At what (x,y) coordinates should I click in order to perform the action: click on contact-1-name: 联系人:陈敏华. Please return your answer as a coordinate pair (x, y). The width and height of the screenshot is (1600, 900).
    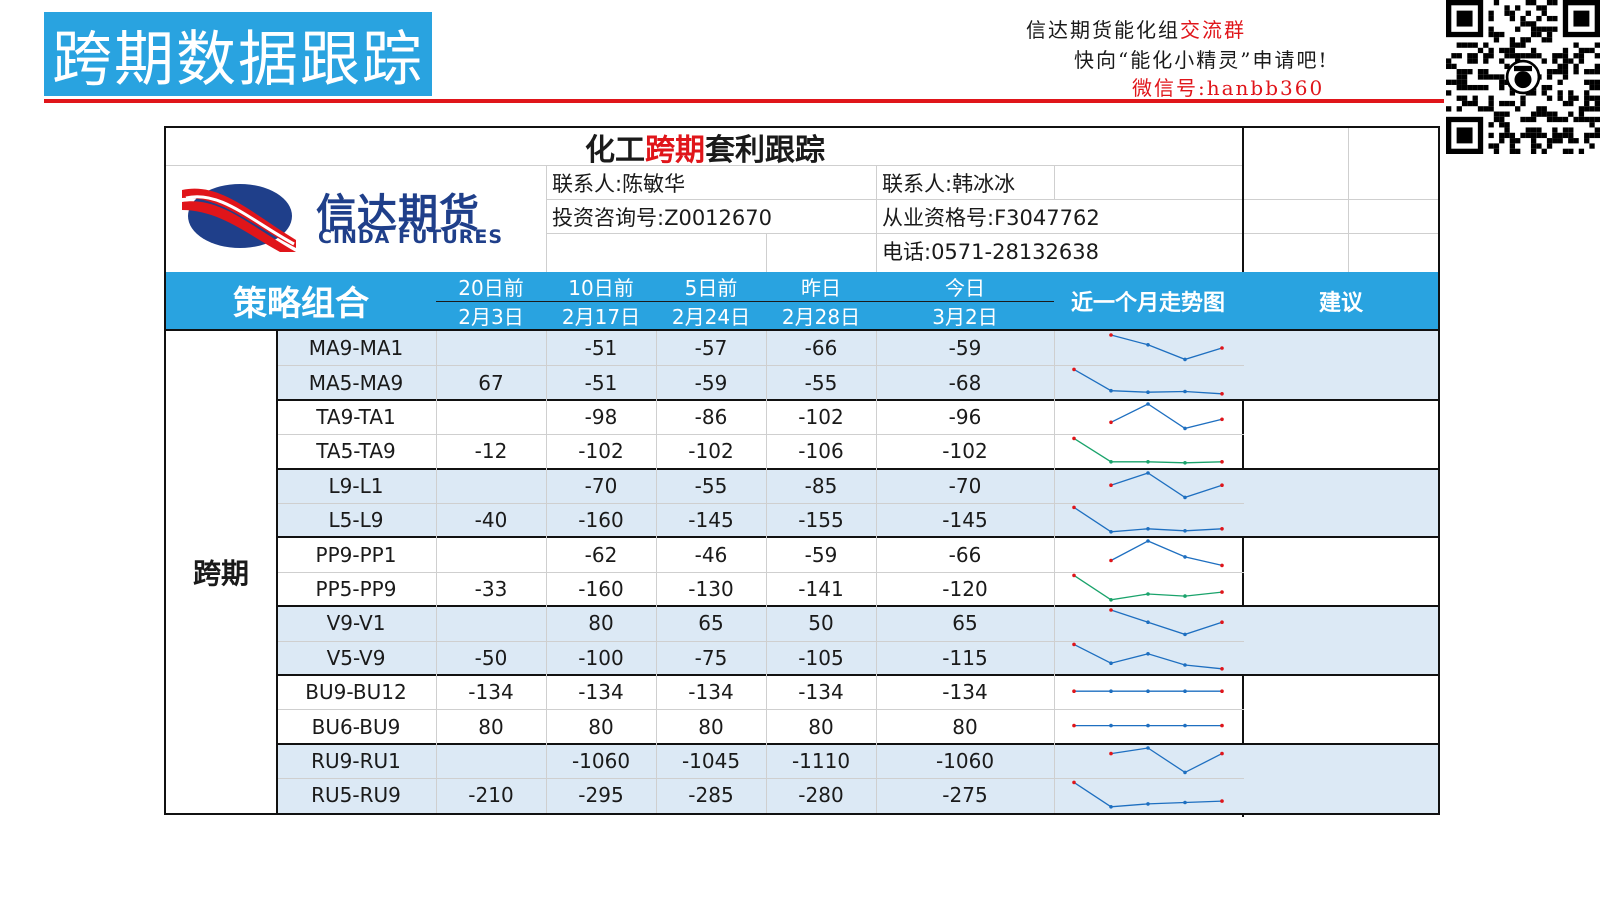
    Looking at the image, I should click on (619, 184).